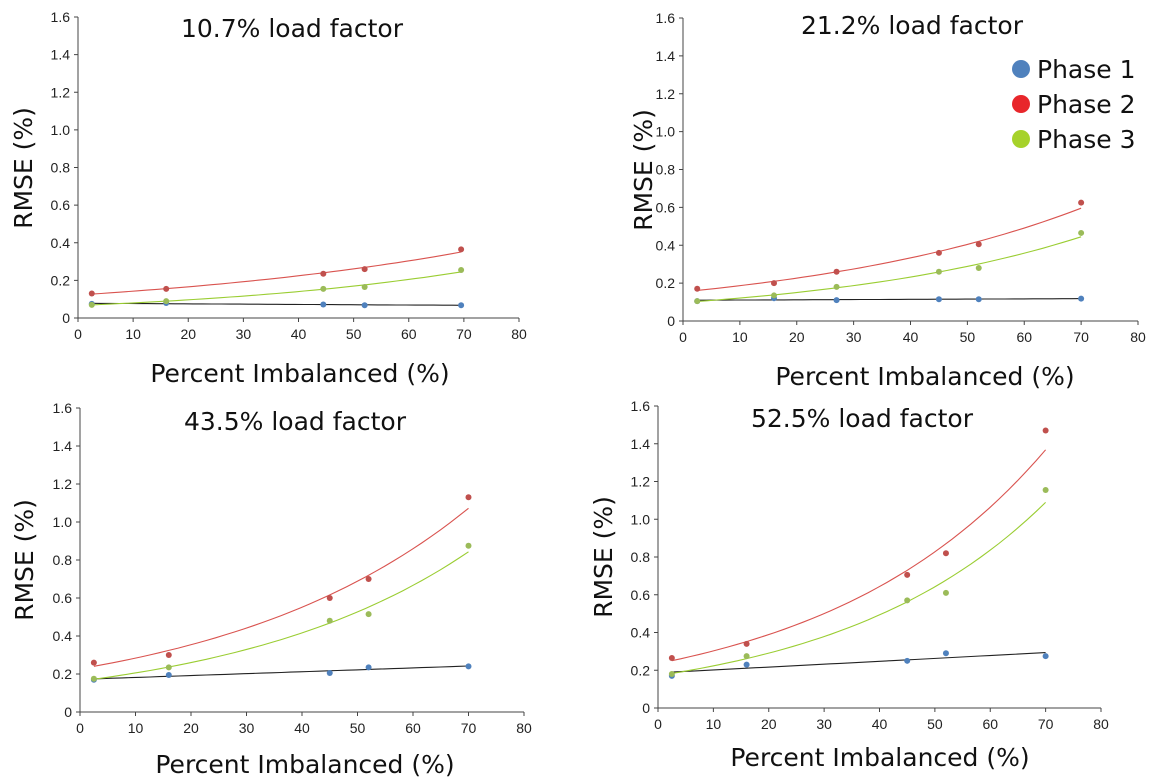  I want to click on y-tick-label: 1.2, so click(666, 94).